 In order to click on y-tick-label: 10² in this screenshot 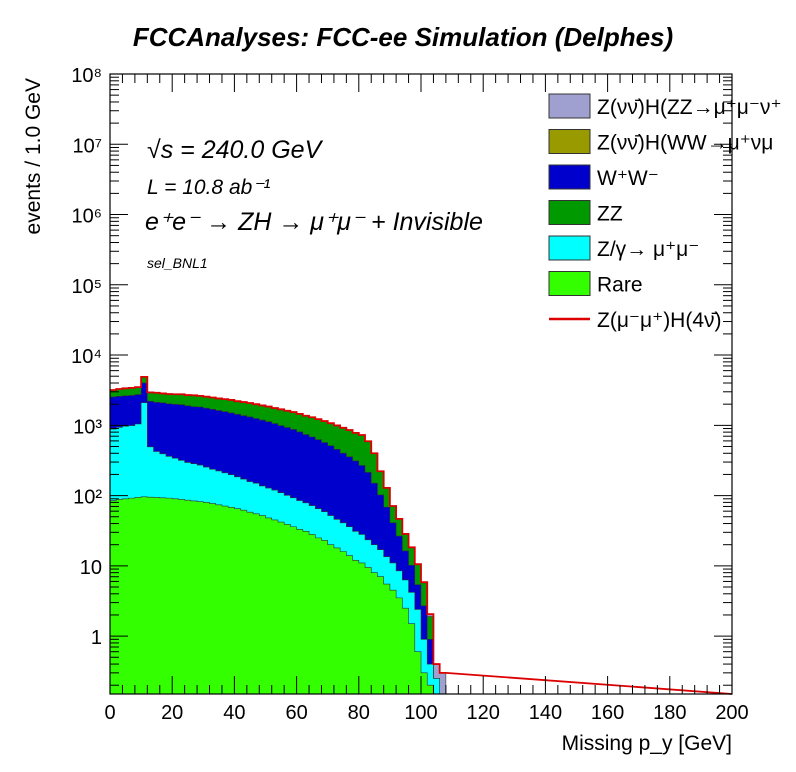, I will do `click(87, 498)`.